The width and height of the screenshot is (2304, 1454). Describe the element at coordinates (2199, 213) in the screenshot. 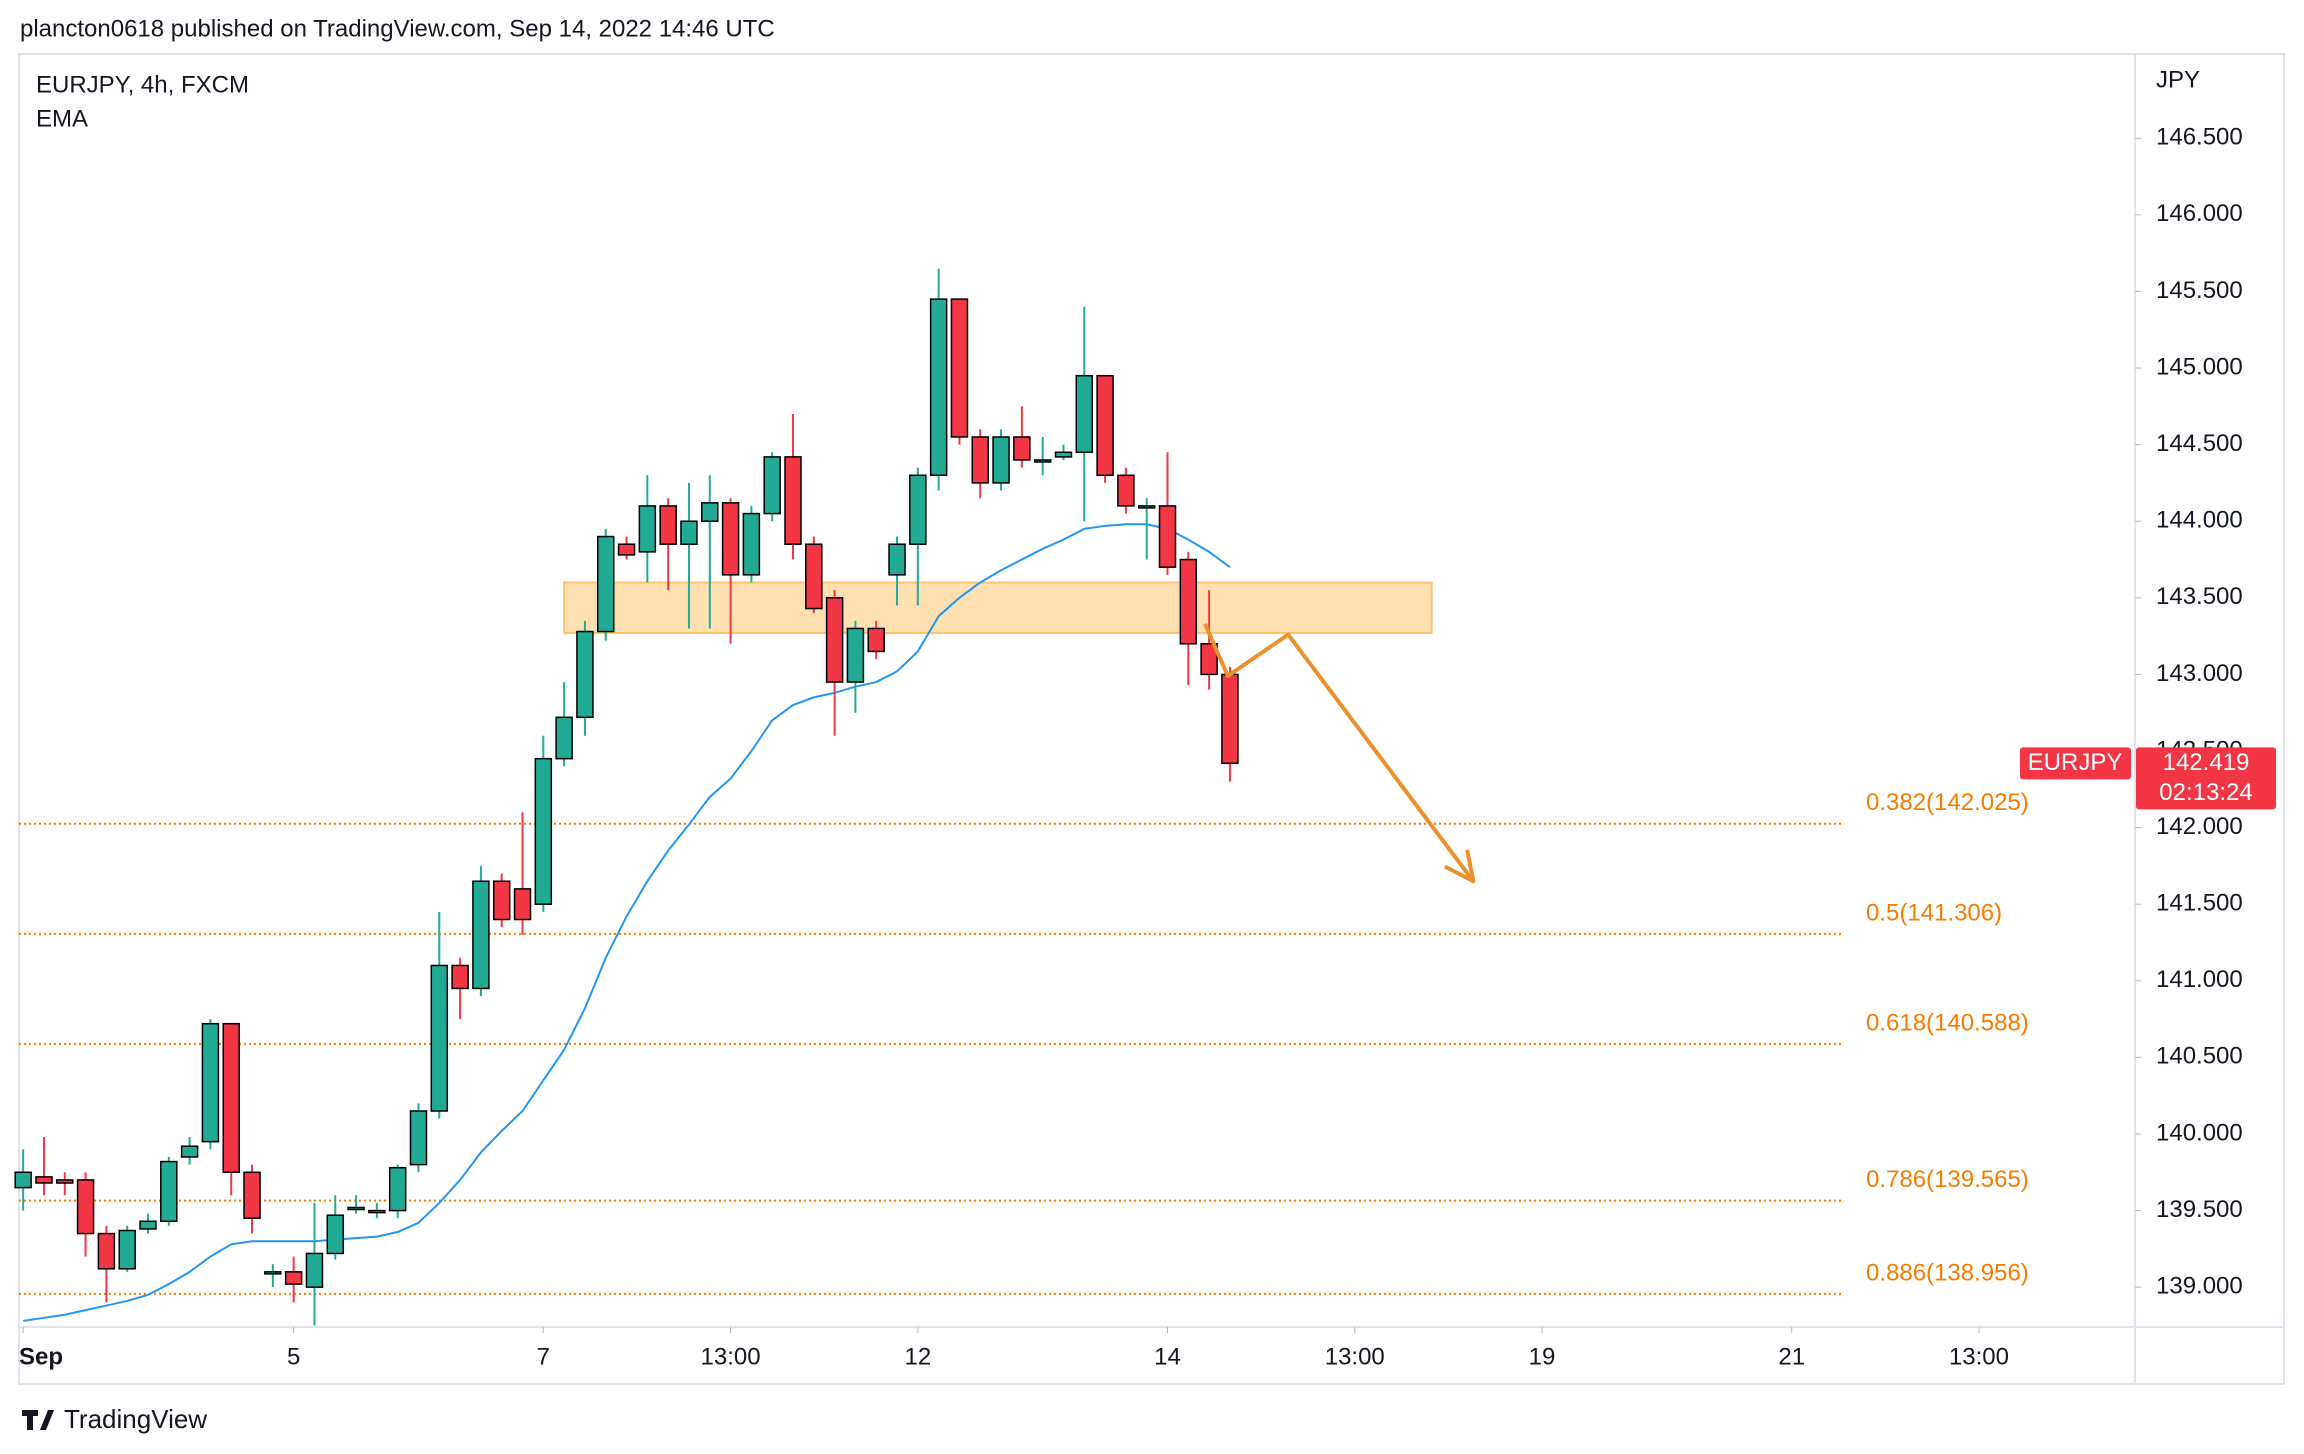

I see `y-tick-label: 146.000` at that location.